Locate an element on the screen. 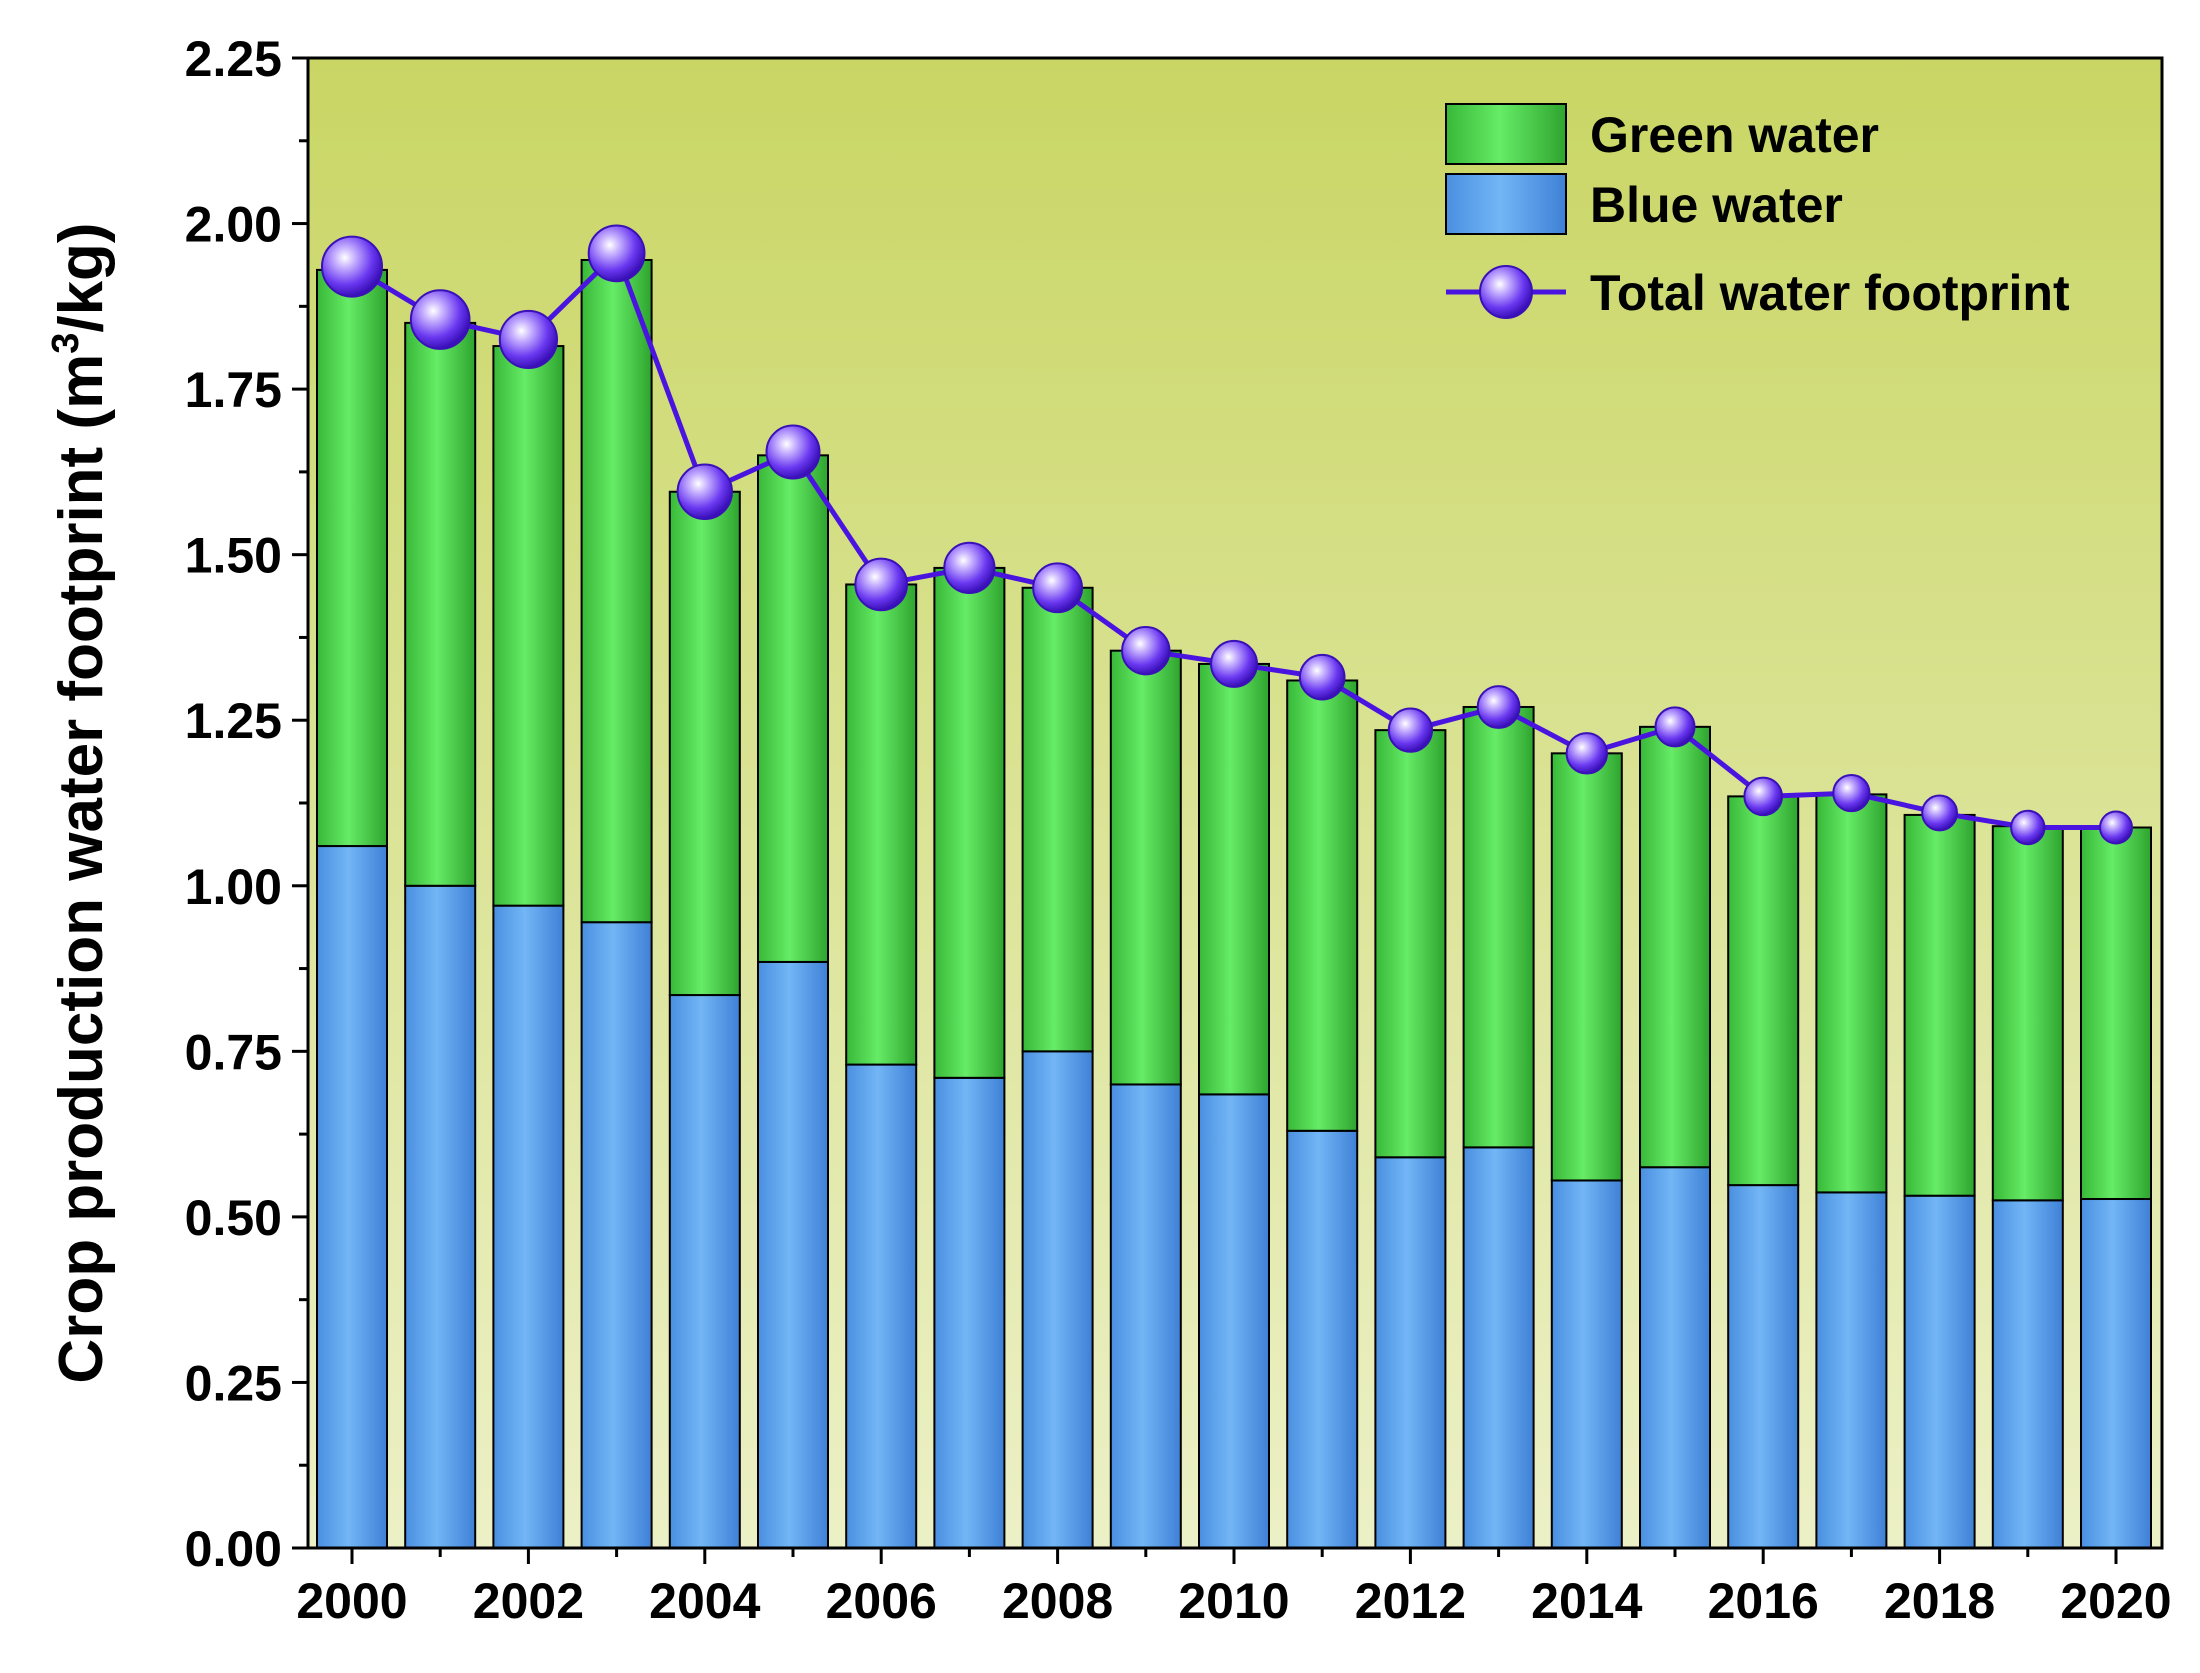 The image size is (2200, 1673). y-tick-label: 0.50 is located at coordinates (233, 1218).